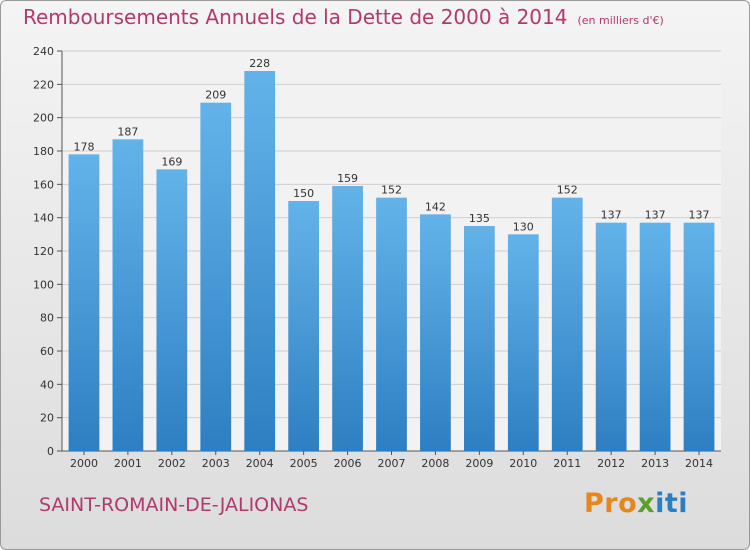 The height and width of the screenshot is (550, 750). I want to click on y-tick-label: 100, so click(43, 284).